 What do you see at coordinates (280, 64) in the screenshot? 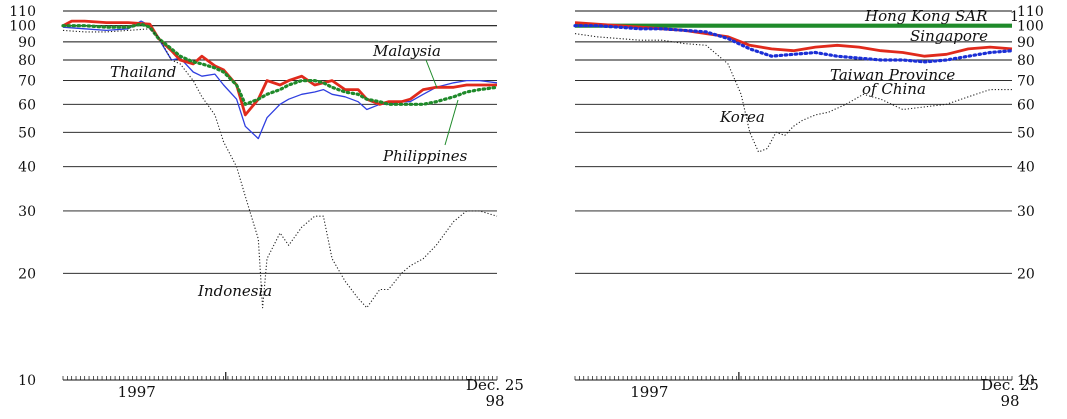
I see `series-line-philippines` at bounding box center [280, 64].